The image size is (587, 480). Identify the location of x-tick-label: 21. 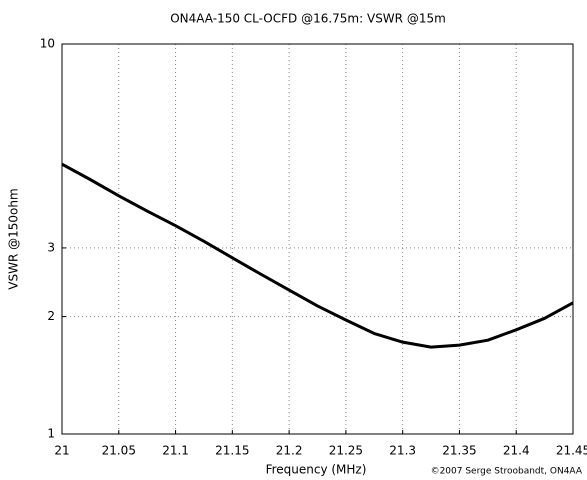
(61, 451).